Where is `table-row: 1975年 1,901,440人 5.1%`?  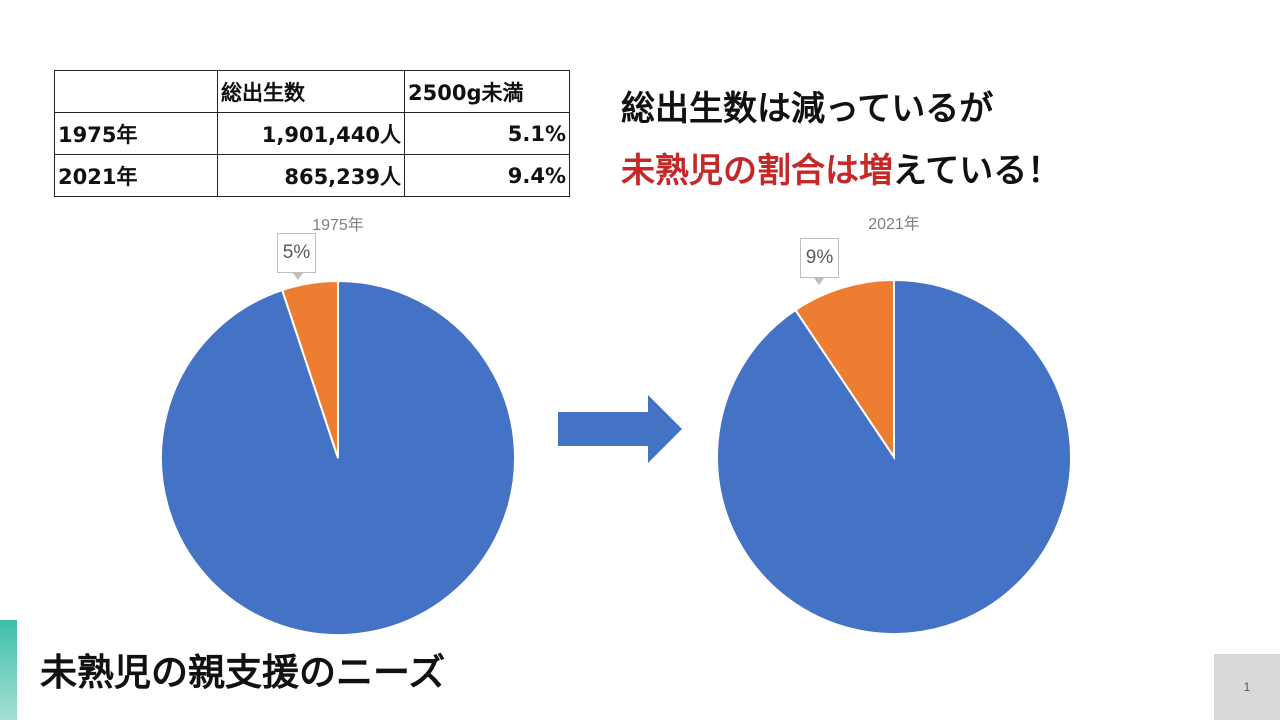
table-row: 1975年 1,901,440人 5.1% is located at coordinates (312, 133).